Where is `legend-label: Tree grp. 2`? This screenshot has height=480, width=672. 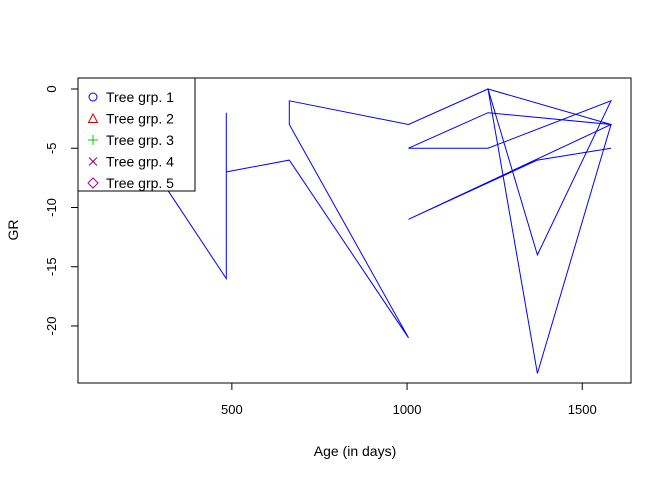 legend-label: Tree grp. 2 is located at coordinates (140, 119).